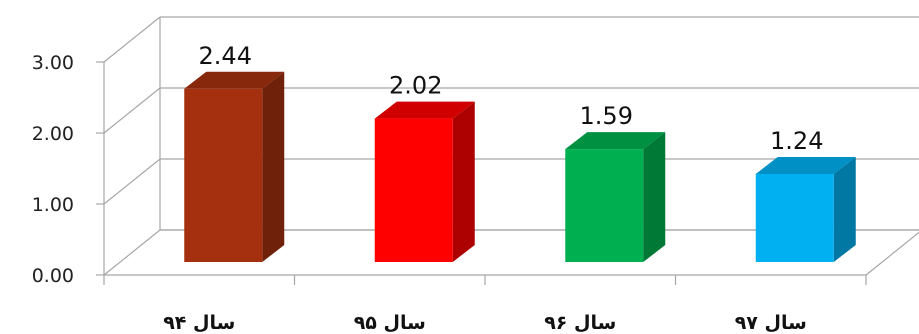 The image size is (919, 334). Describe the element at coordinates (415, 86) in the screenshot. I see `data-label: 2.02` at that location.